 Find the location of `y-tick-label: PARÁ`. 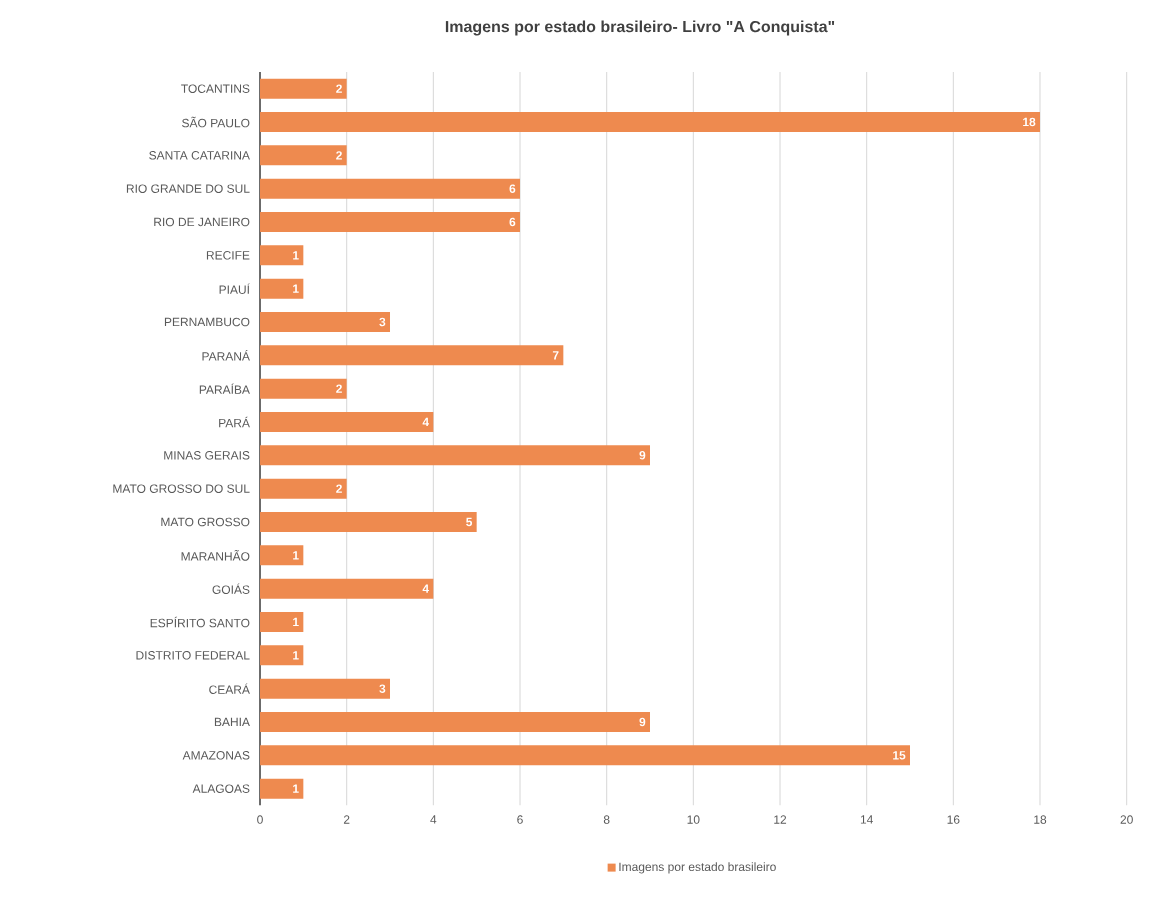

y-tick-label: PARÁ is located at coordinates (234, 422).